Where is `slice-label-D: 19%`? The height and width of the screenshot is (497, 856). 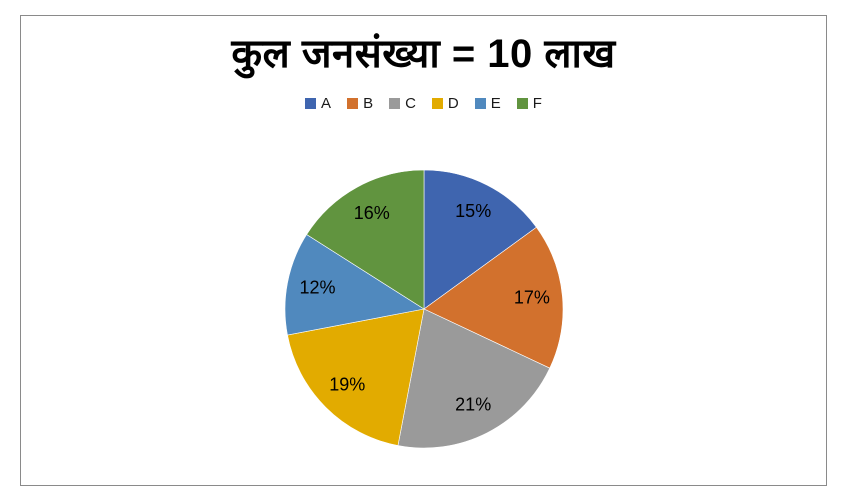
slice-label-D: 19% is located at coordinates (347, 384).